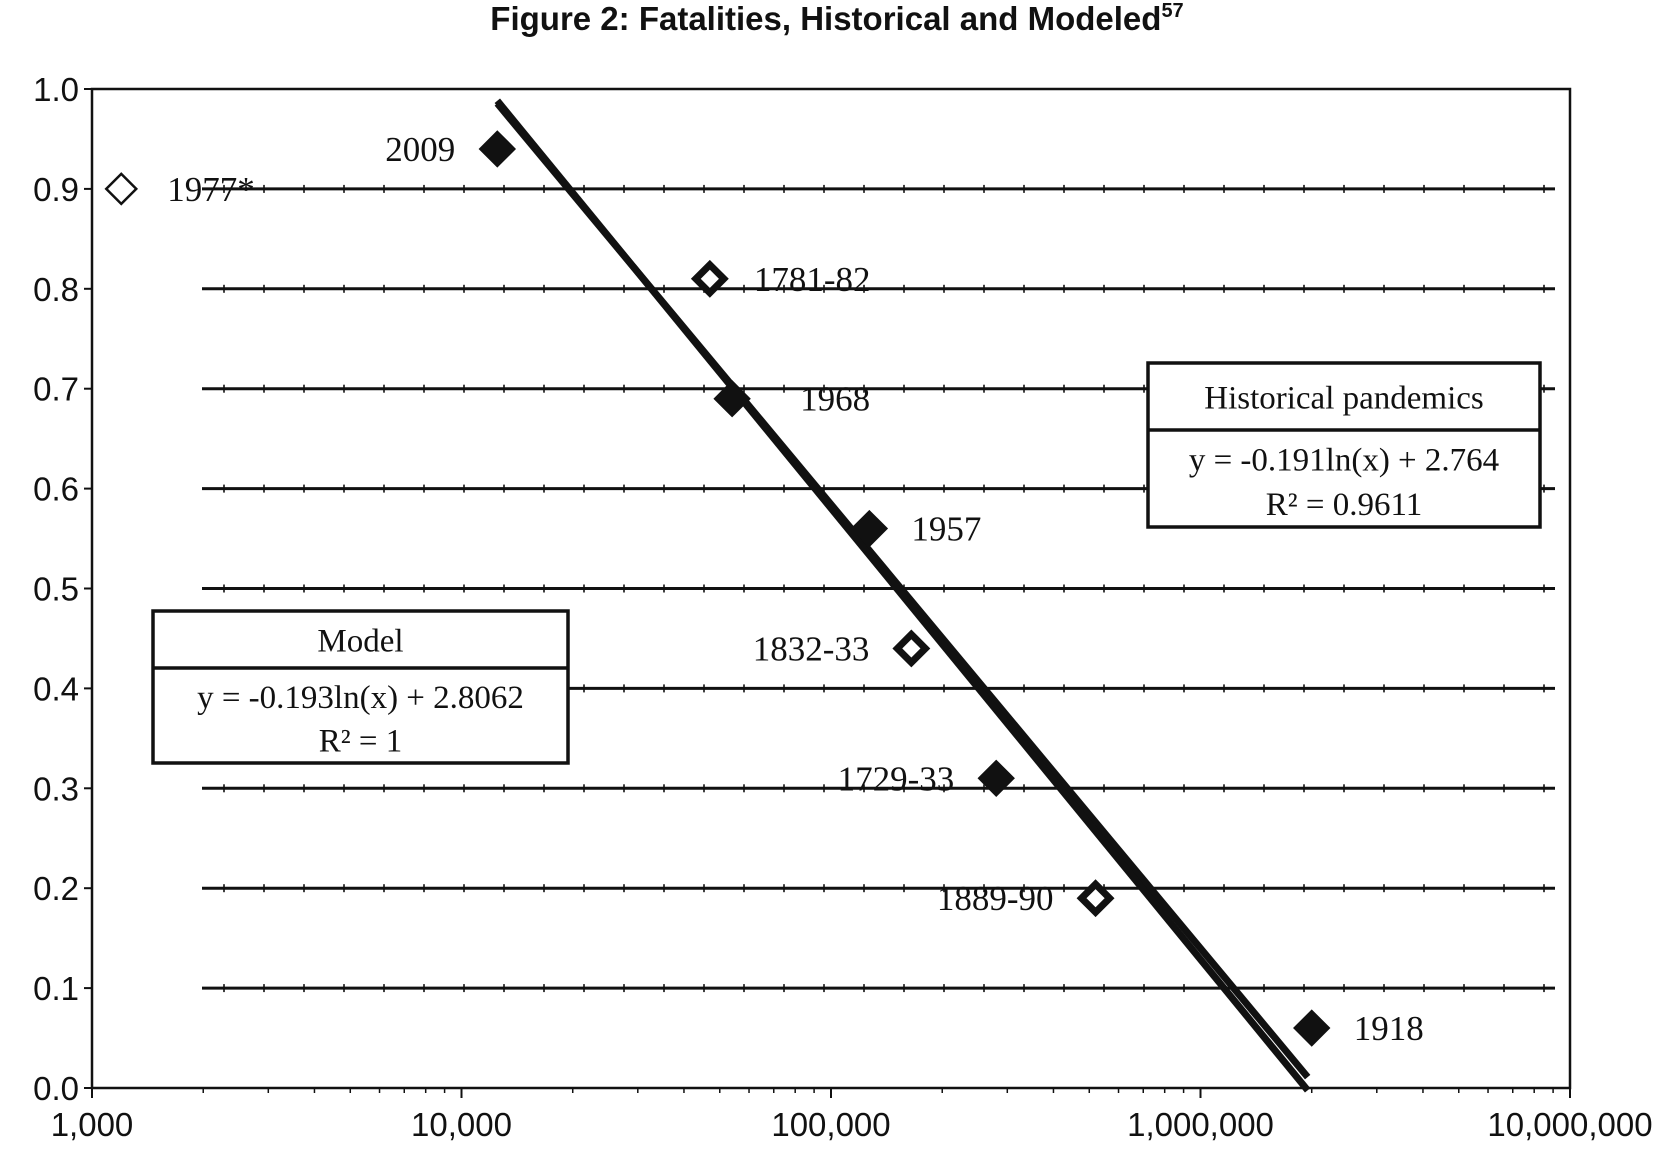 This screenshot has height=1158, width=1674. Describe the element at coordinates (211, 189) in the screenshot. I see `data-point-label: 1977*` at that location.